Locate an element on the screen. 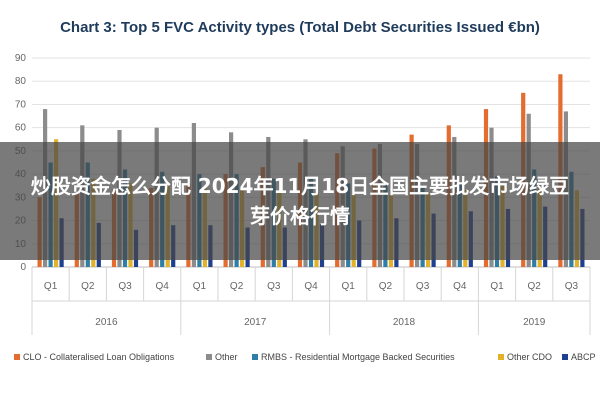  legend-label: Other is located at coordinates (226, 357).